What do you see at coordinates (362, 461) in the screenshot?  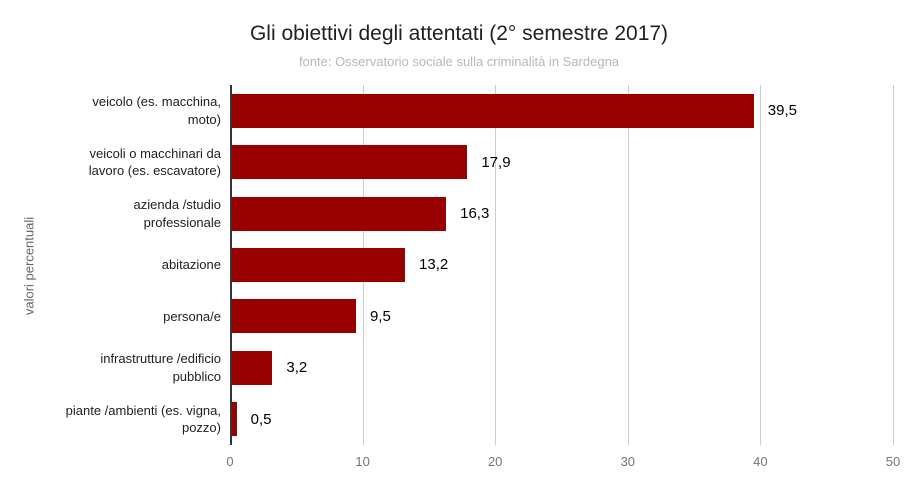 I see `x-tick-label: 10` at bounding box center [362, 461].